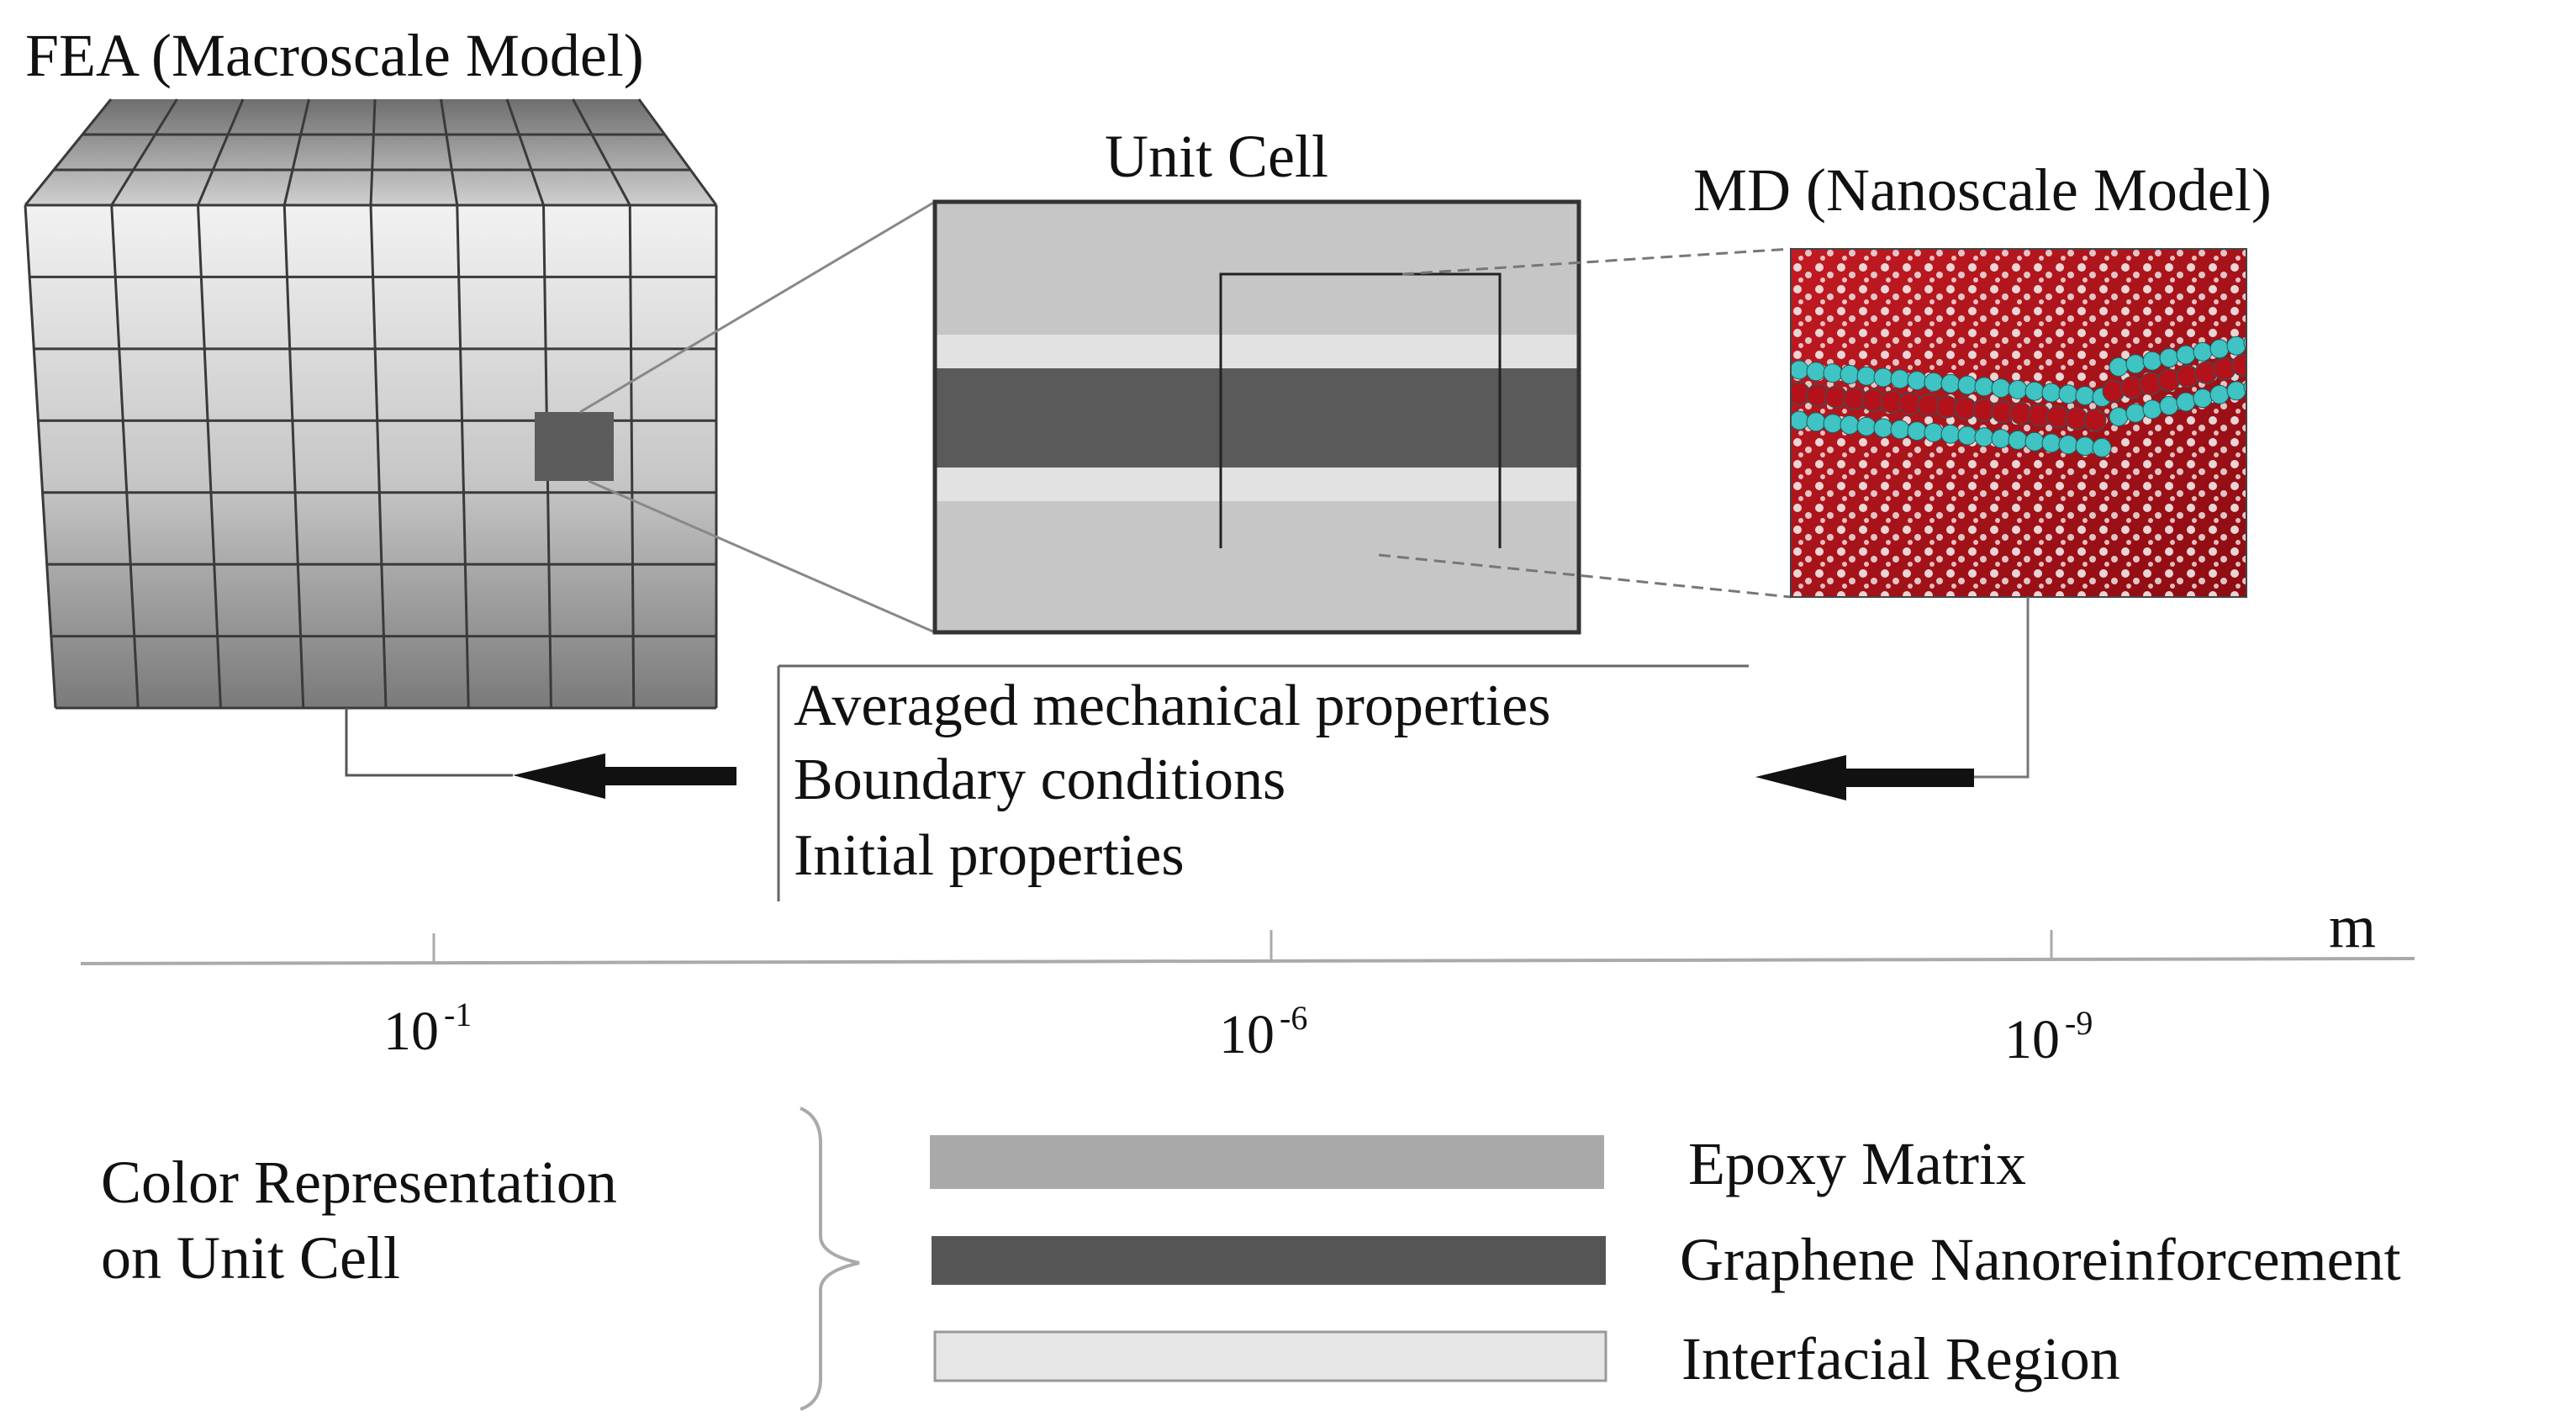 This screenshot has width=2576, height=1416. What do you see at coordinates (429, 743) in the screenshot?
I see `fea-feedback-line` at bounding box center [429, 743].